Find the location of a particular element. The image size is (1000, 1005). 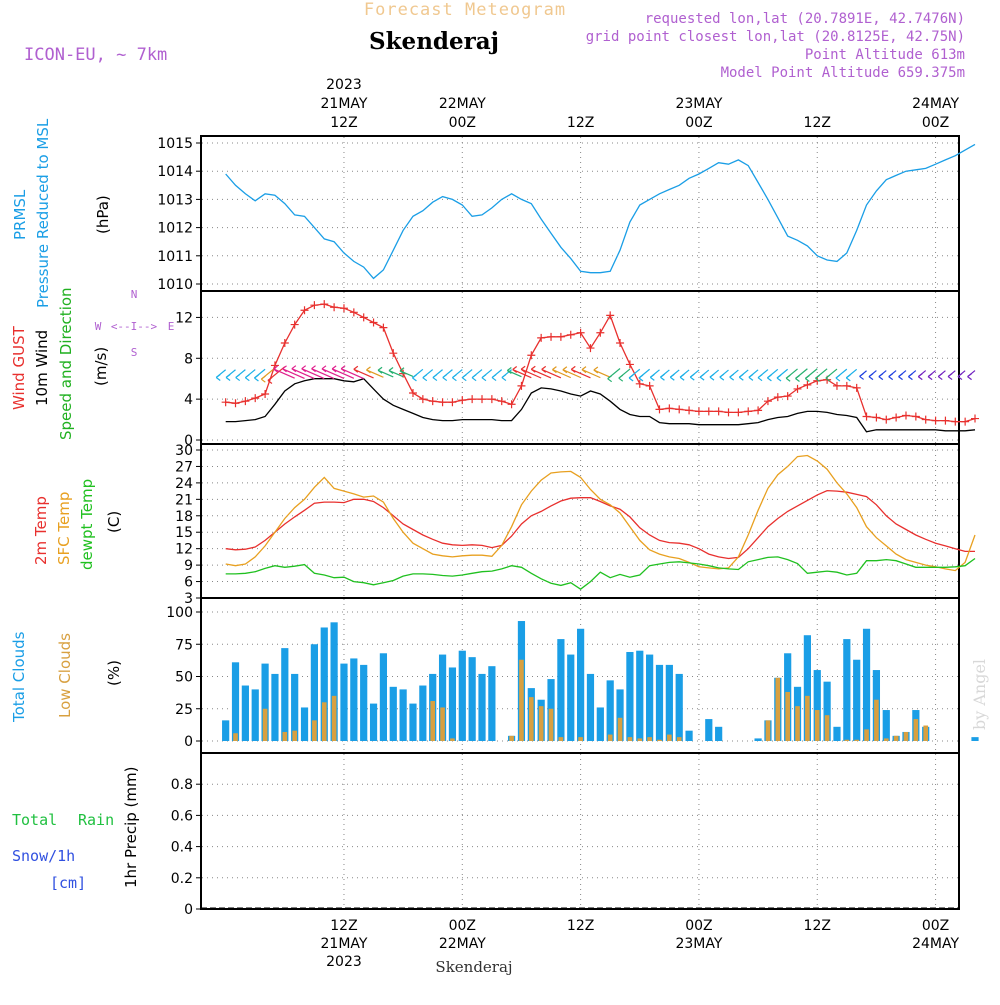

precip-ytick-label: 0.6 is located at coordinates (182, 816).